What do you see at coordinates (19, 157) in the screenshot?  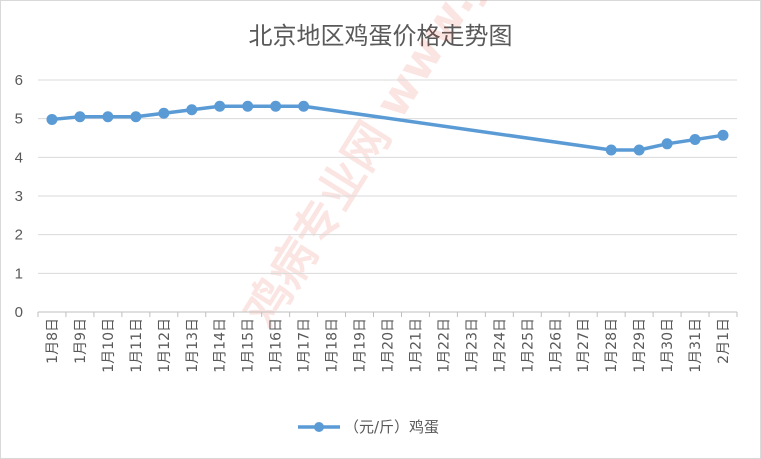 I see `y-tick-label: 4` at bounding box center [19, 157].